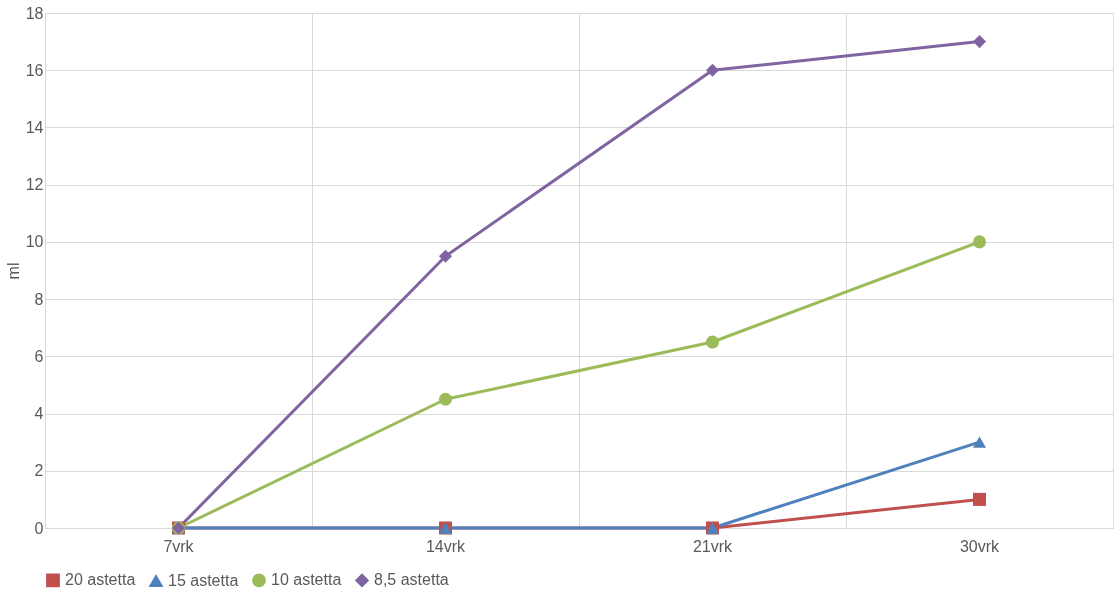 The image size is (1118, 595). What do you see at coordinates (39, 414) in the screenshot?
I see `y-tick-label: 4` at bounding box center [39, 414].